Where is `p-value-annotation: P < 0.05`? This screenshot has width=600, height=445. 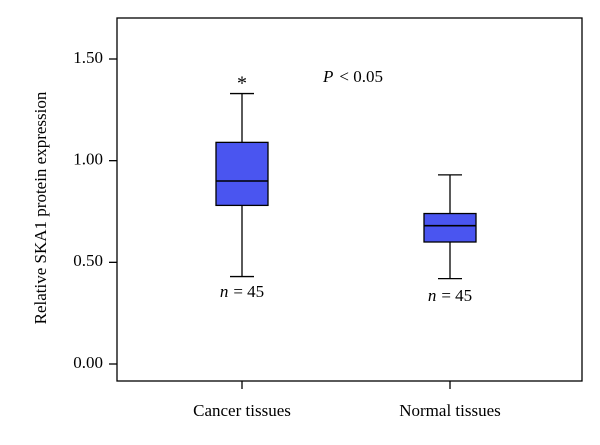
p-value-annotation: P < 0.05 is located at coordinates (352, 76).